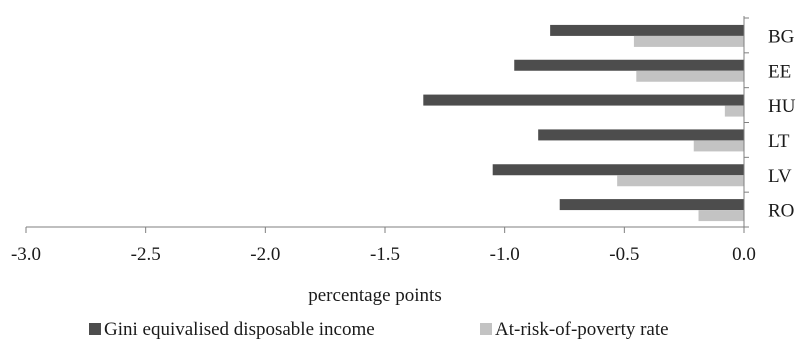 The image size is (801, 354). What do you see at coordinates (26, 254) in the screenshot?
I see `value-tick-label: -3.0` at bounding box center [26, 254].